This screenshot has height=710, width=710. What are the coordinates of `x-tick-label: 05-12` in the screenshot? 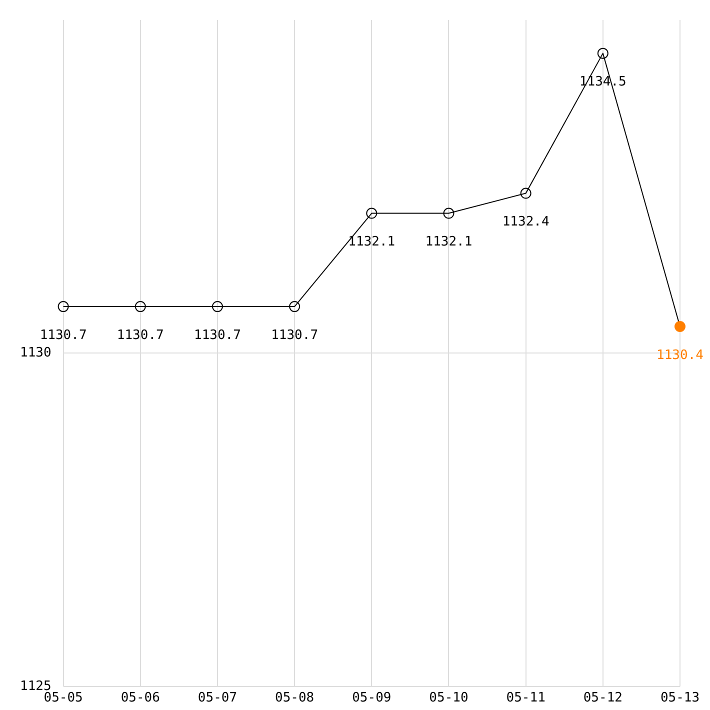 It's located at (602, 698).